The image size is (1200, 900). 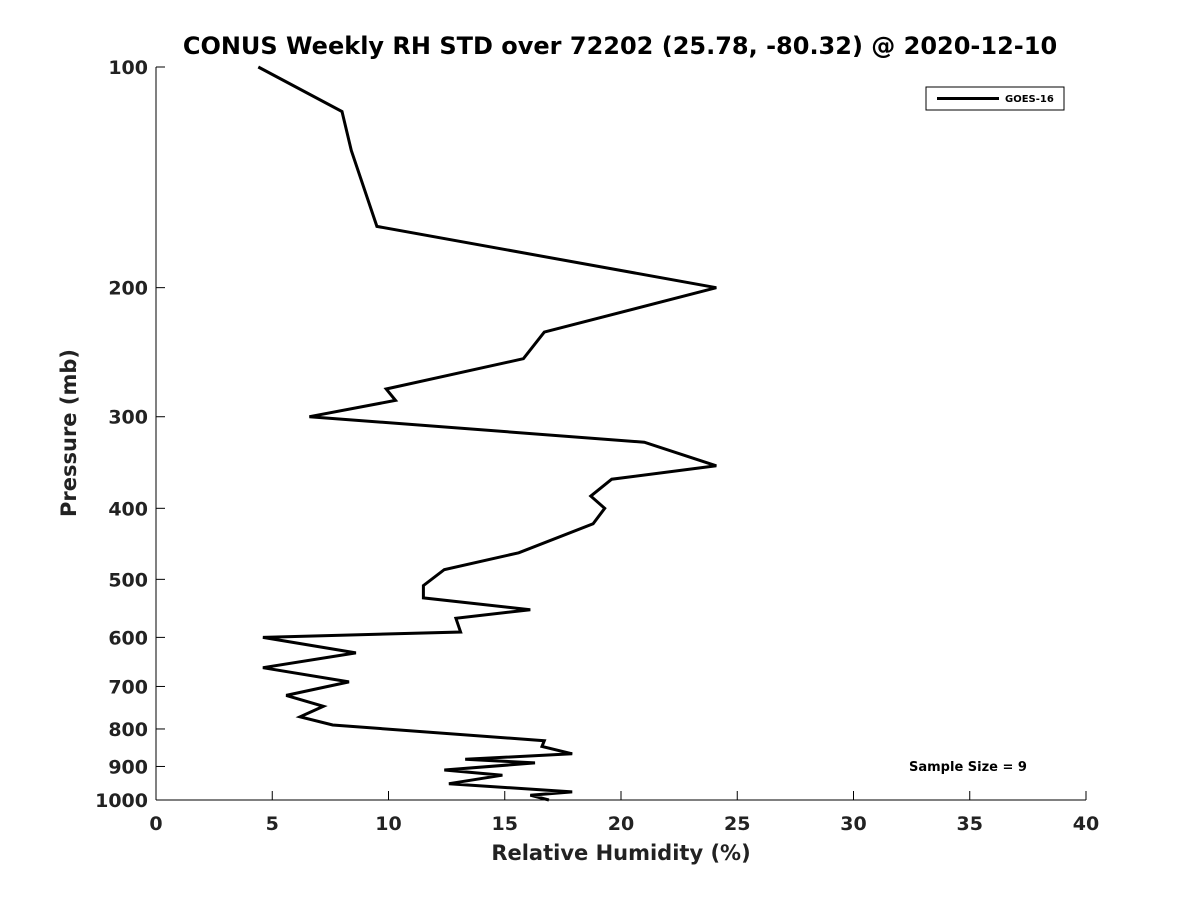 I want to click on x-tick-label-20: 20, so click(x=621, y=824).